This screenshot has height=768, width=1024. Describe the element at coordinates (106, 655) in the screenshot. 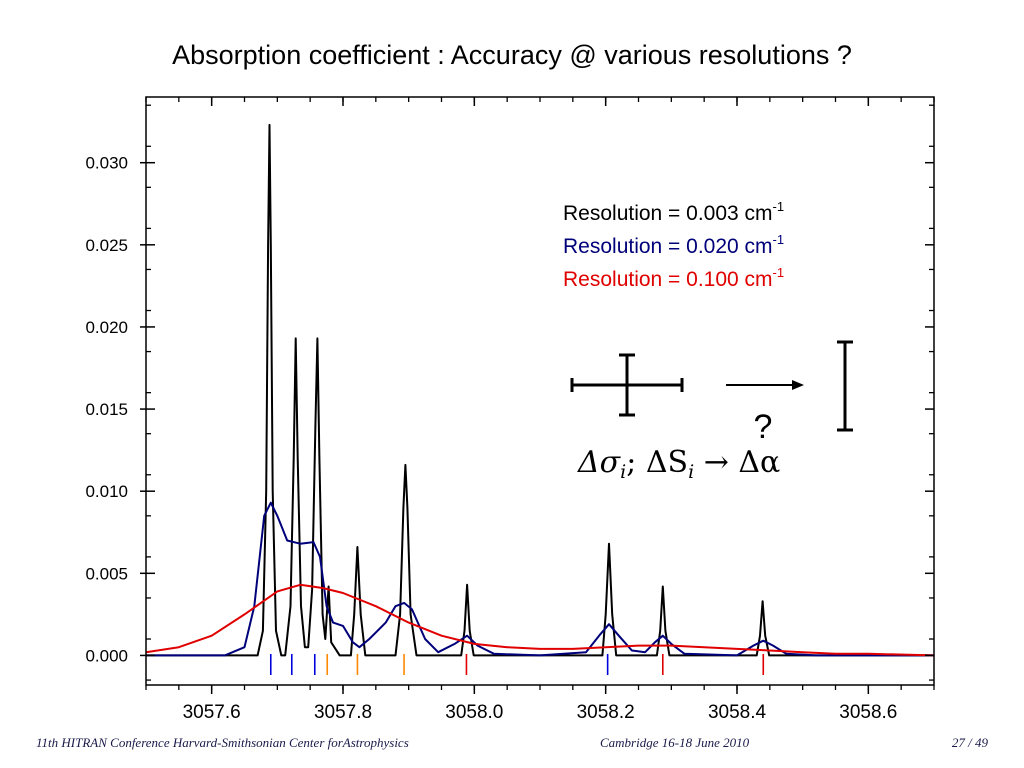

I see `y-tick-label: 0.000` at that location.